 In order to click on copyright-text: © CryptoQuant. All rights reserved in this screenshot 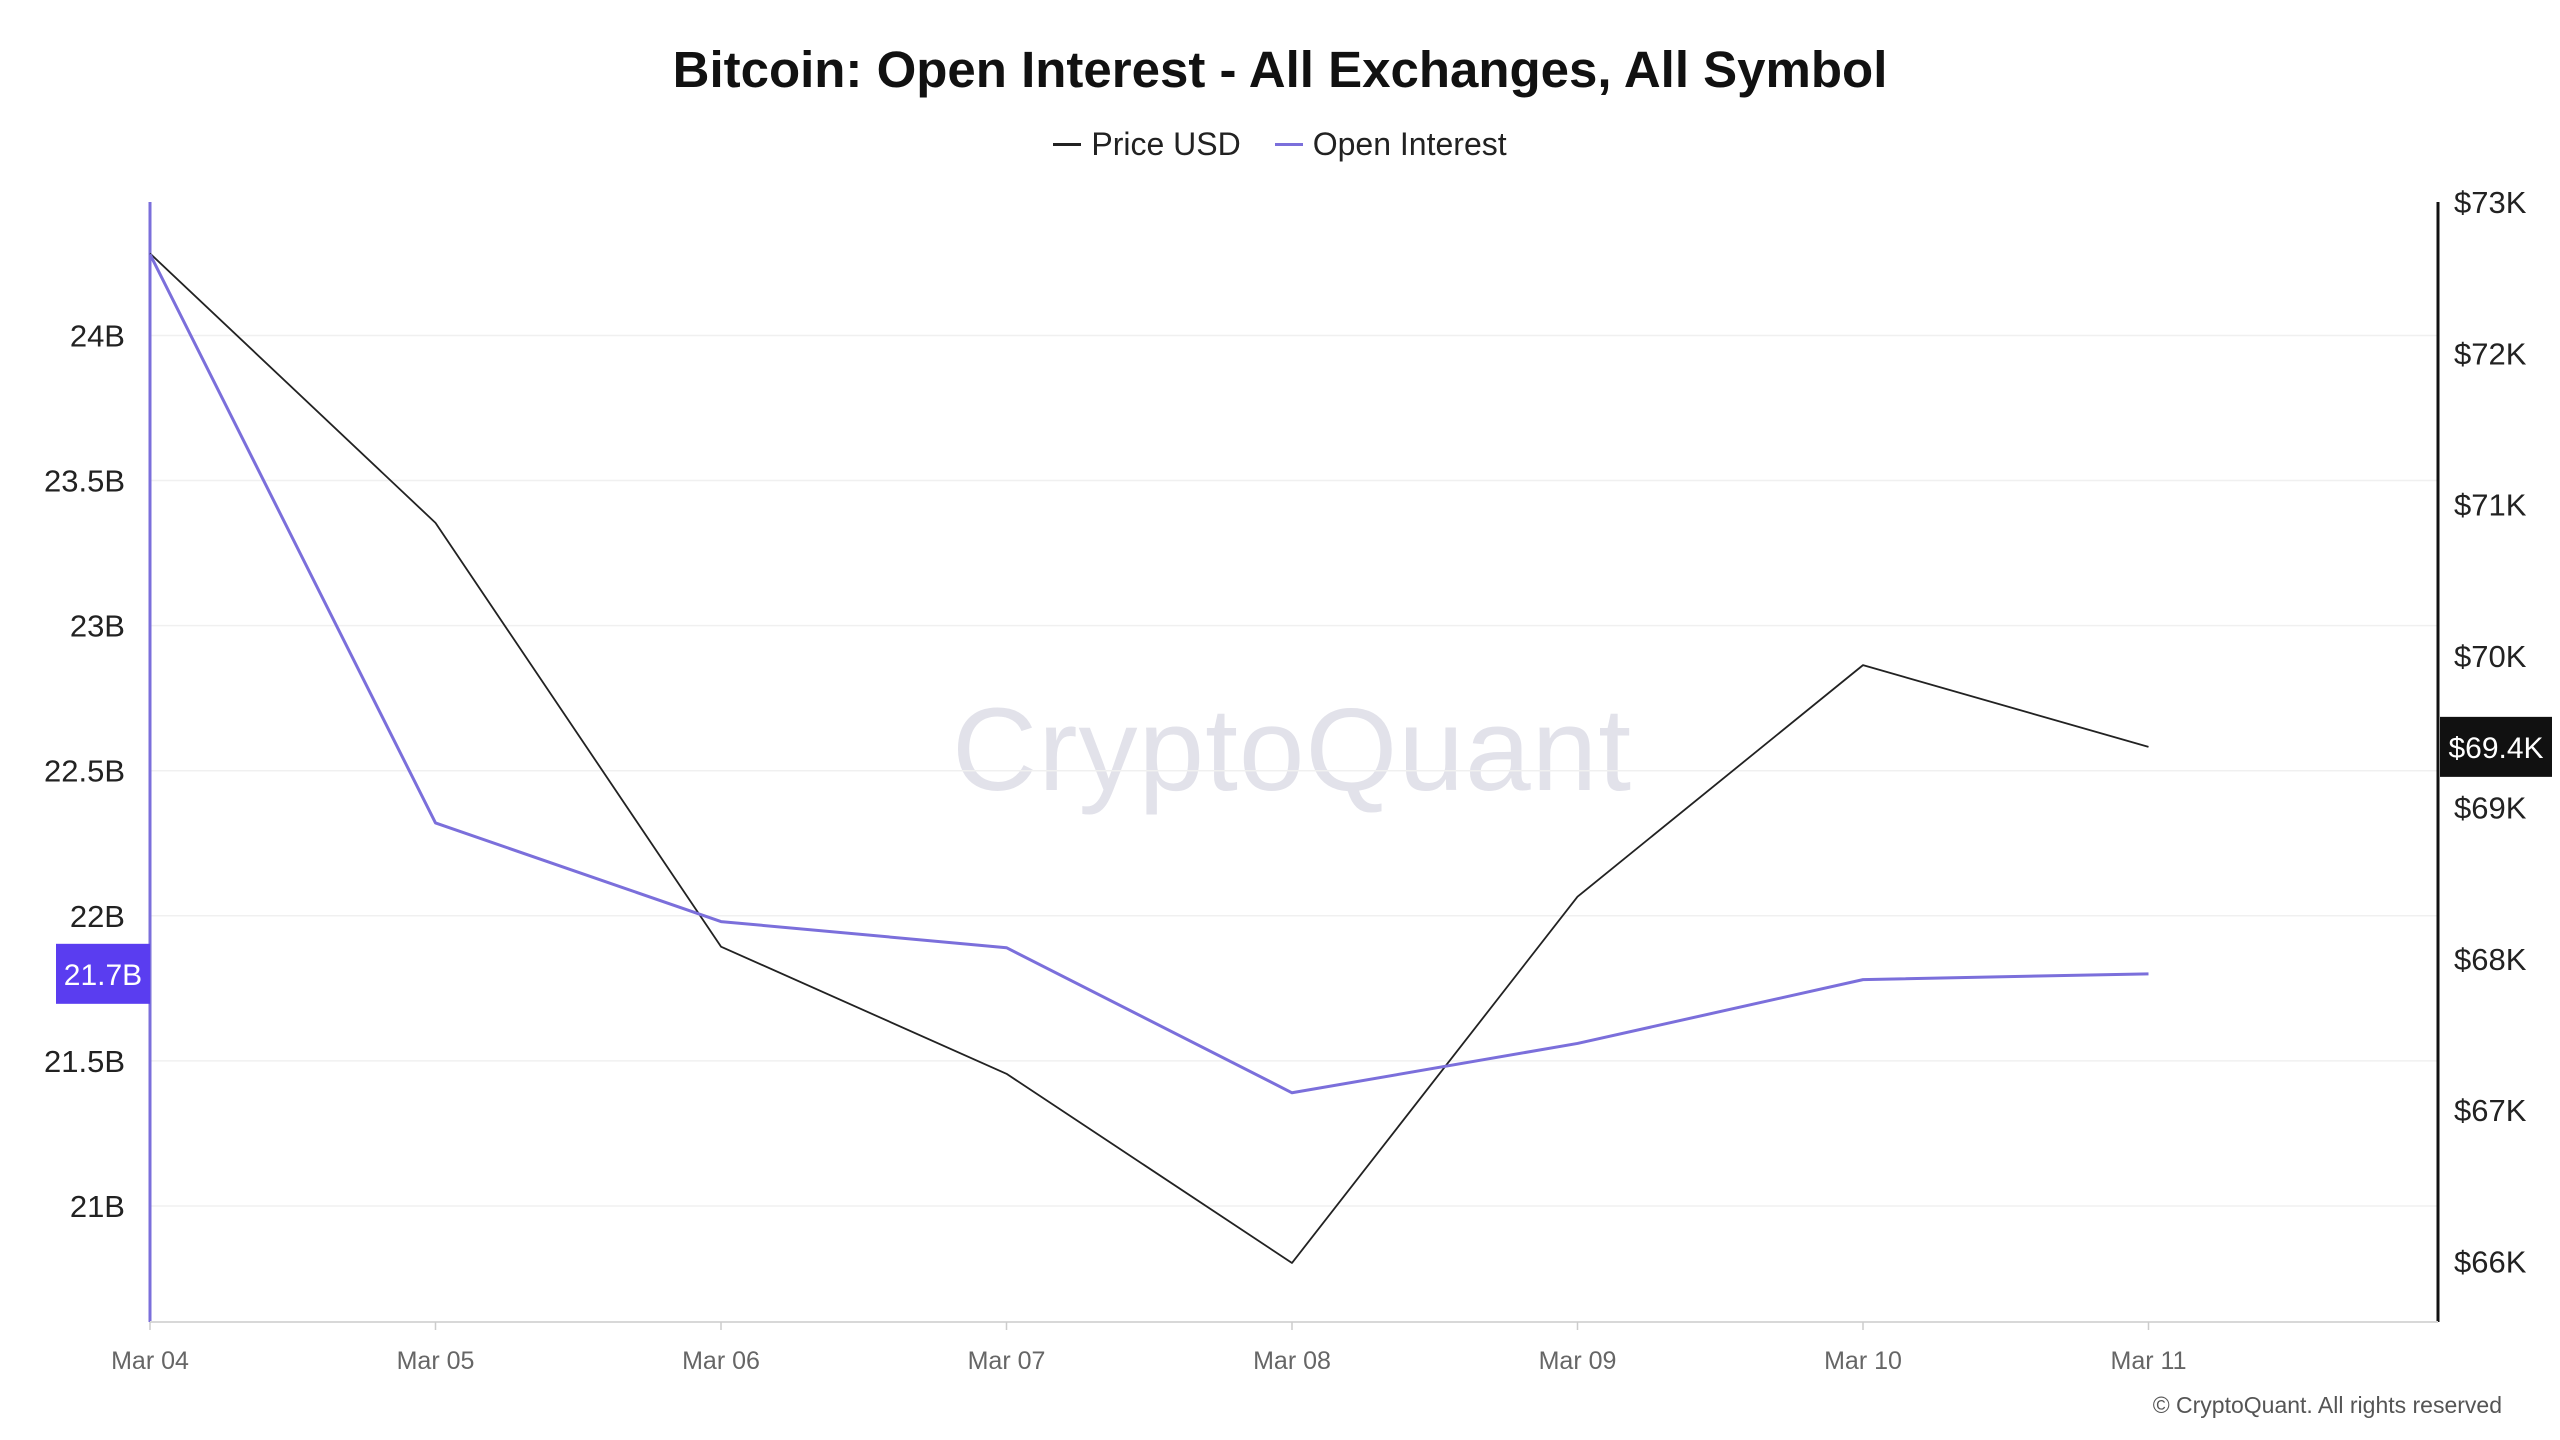, I will do `click(2327, 1405)`.